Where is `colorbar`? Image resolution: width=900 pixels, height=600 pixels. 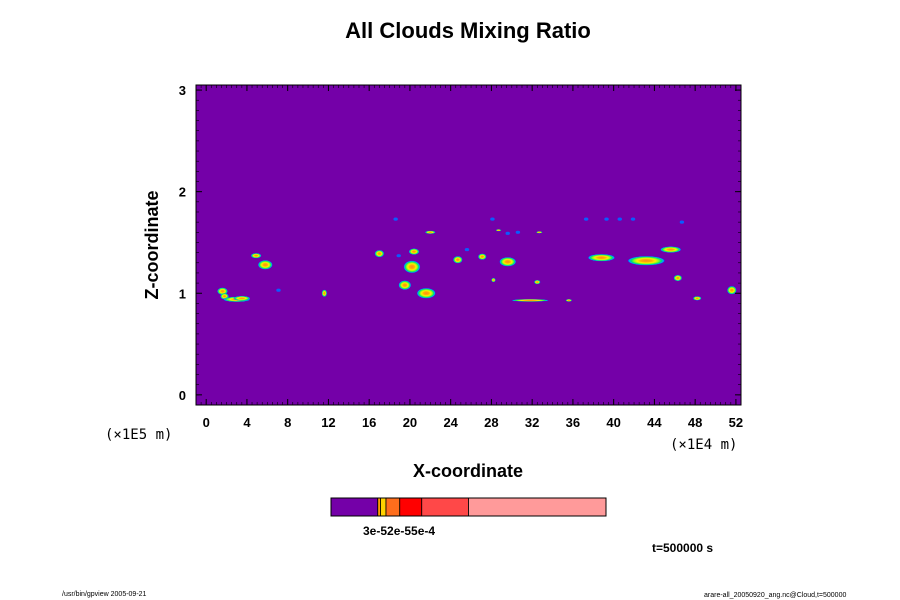 colorbar is located at coordinates (468, 507).